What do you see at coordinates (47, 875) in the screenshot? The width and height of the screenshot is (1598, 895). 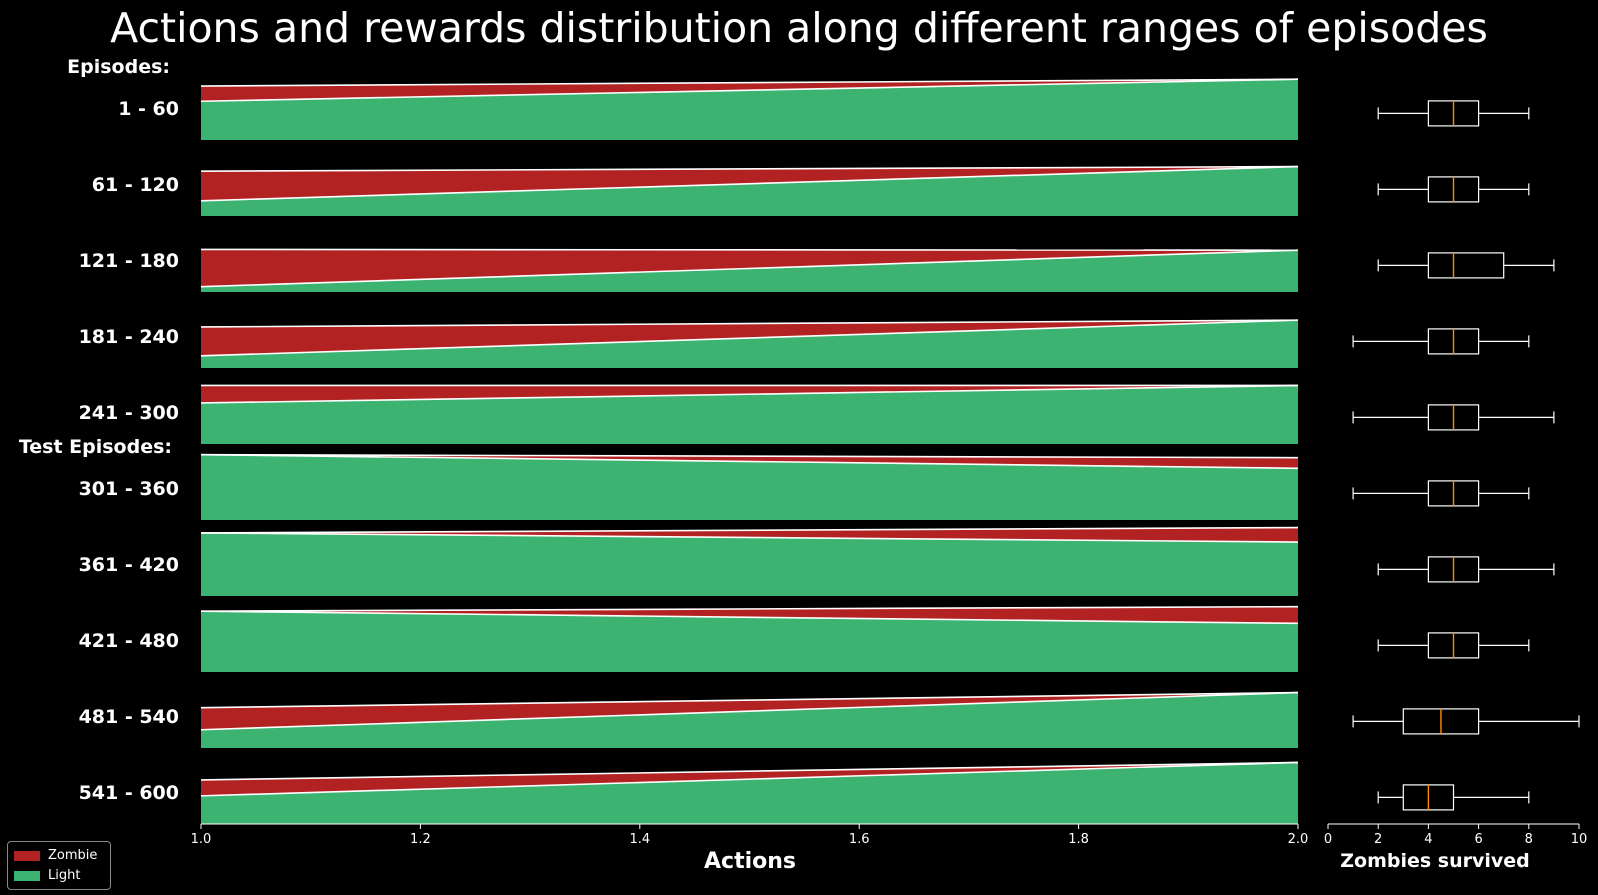 I see `legend-item-light: Light` at bounding box center [47, 875].